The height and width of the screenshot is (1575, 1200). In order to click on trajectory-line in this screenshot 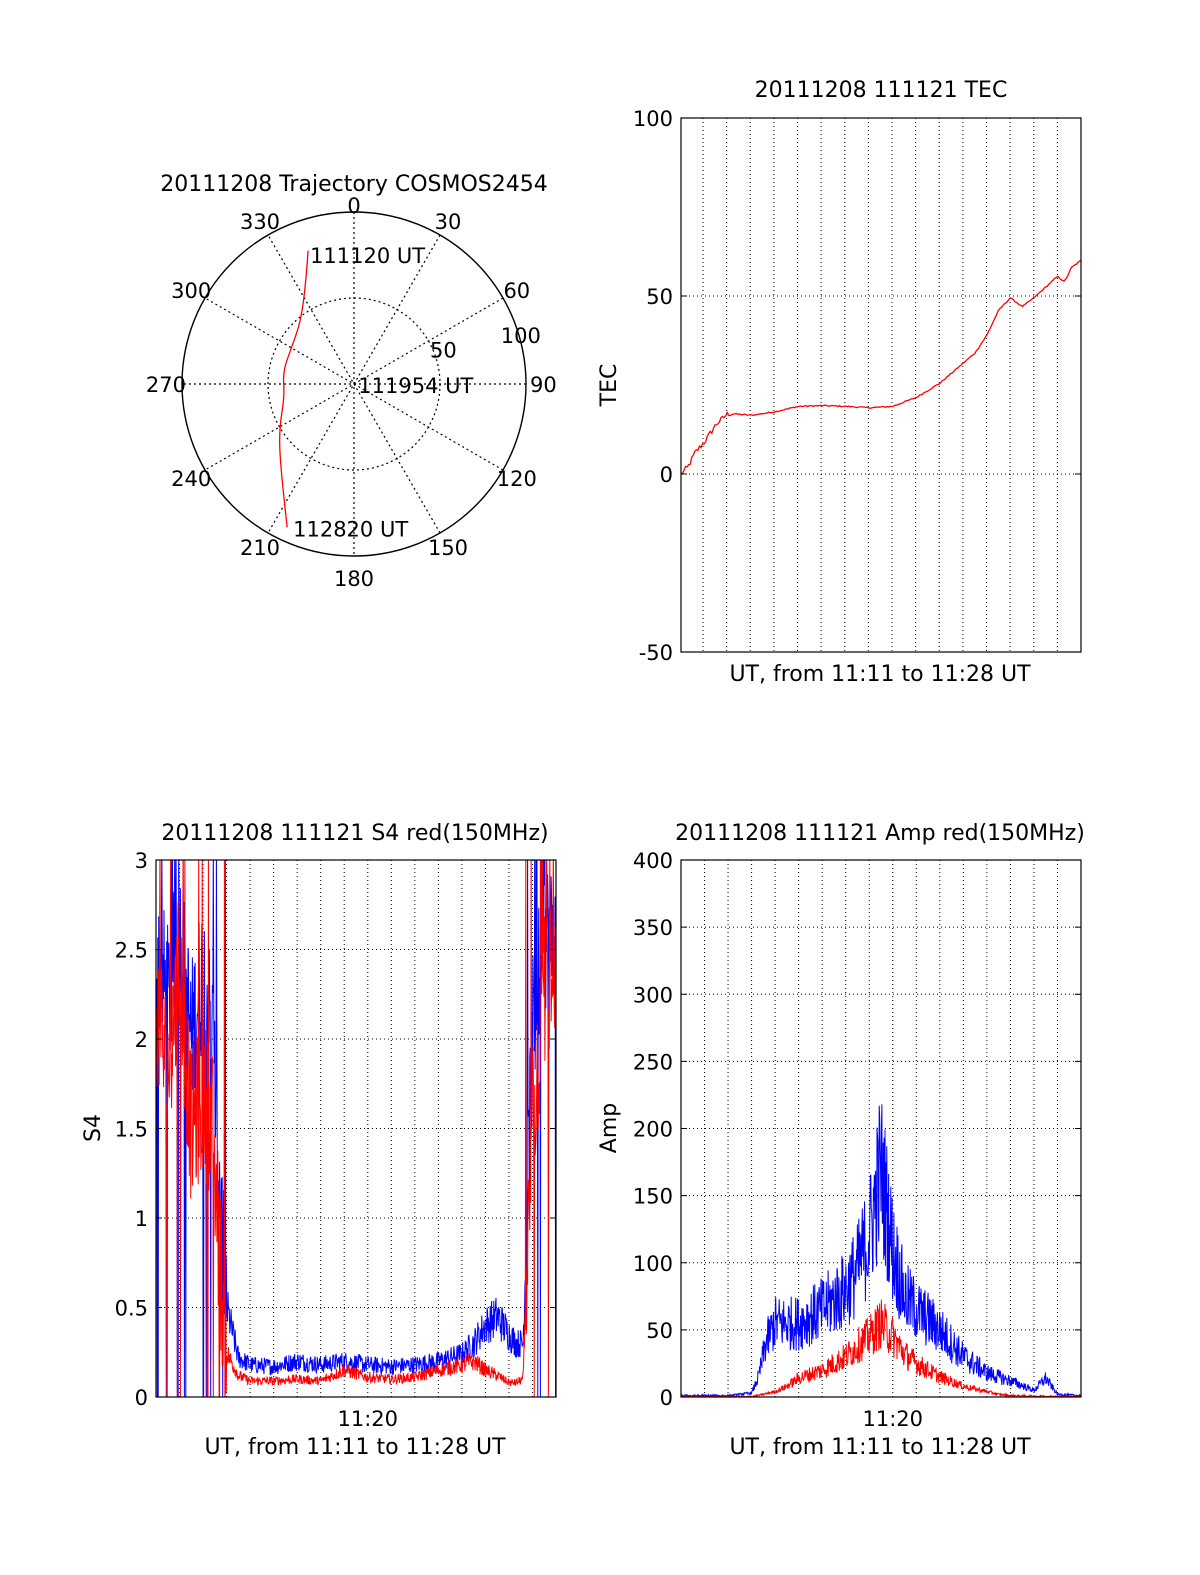, I will do `click(294, 389)`.